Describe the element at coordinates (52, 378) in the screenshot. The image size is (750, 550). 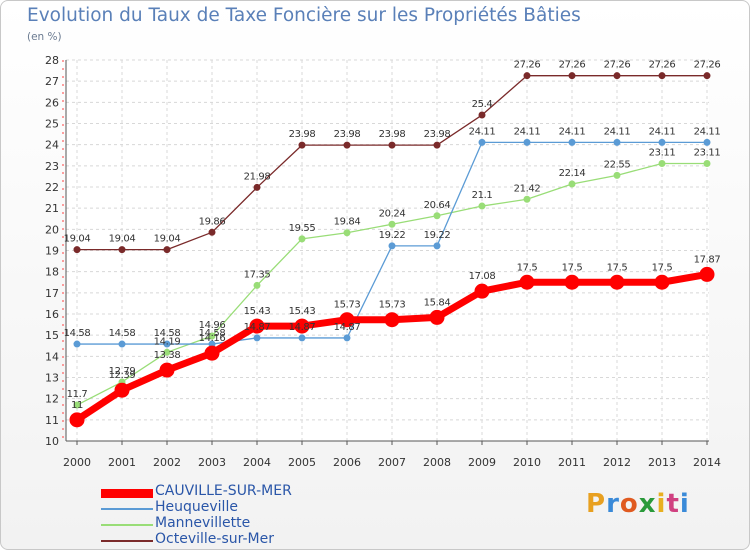
I see `y-tick-label: 13` at that location.